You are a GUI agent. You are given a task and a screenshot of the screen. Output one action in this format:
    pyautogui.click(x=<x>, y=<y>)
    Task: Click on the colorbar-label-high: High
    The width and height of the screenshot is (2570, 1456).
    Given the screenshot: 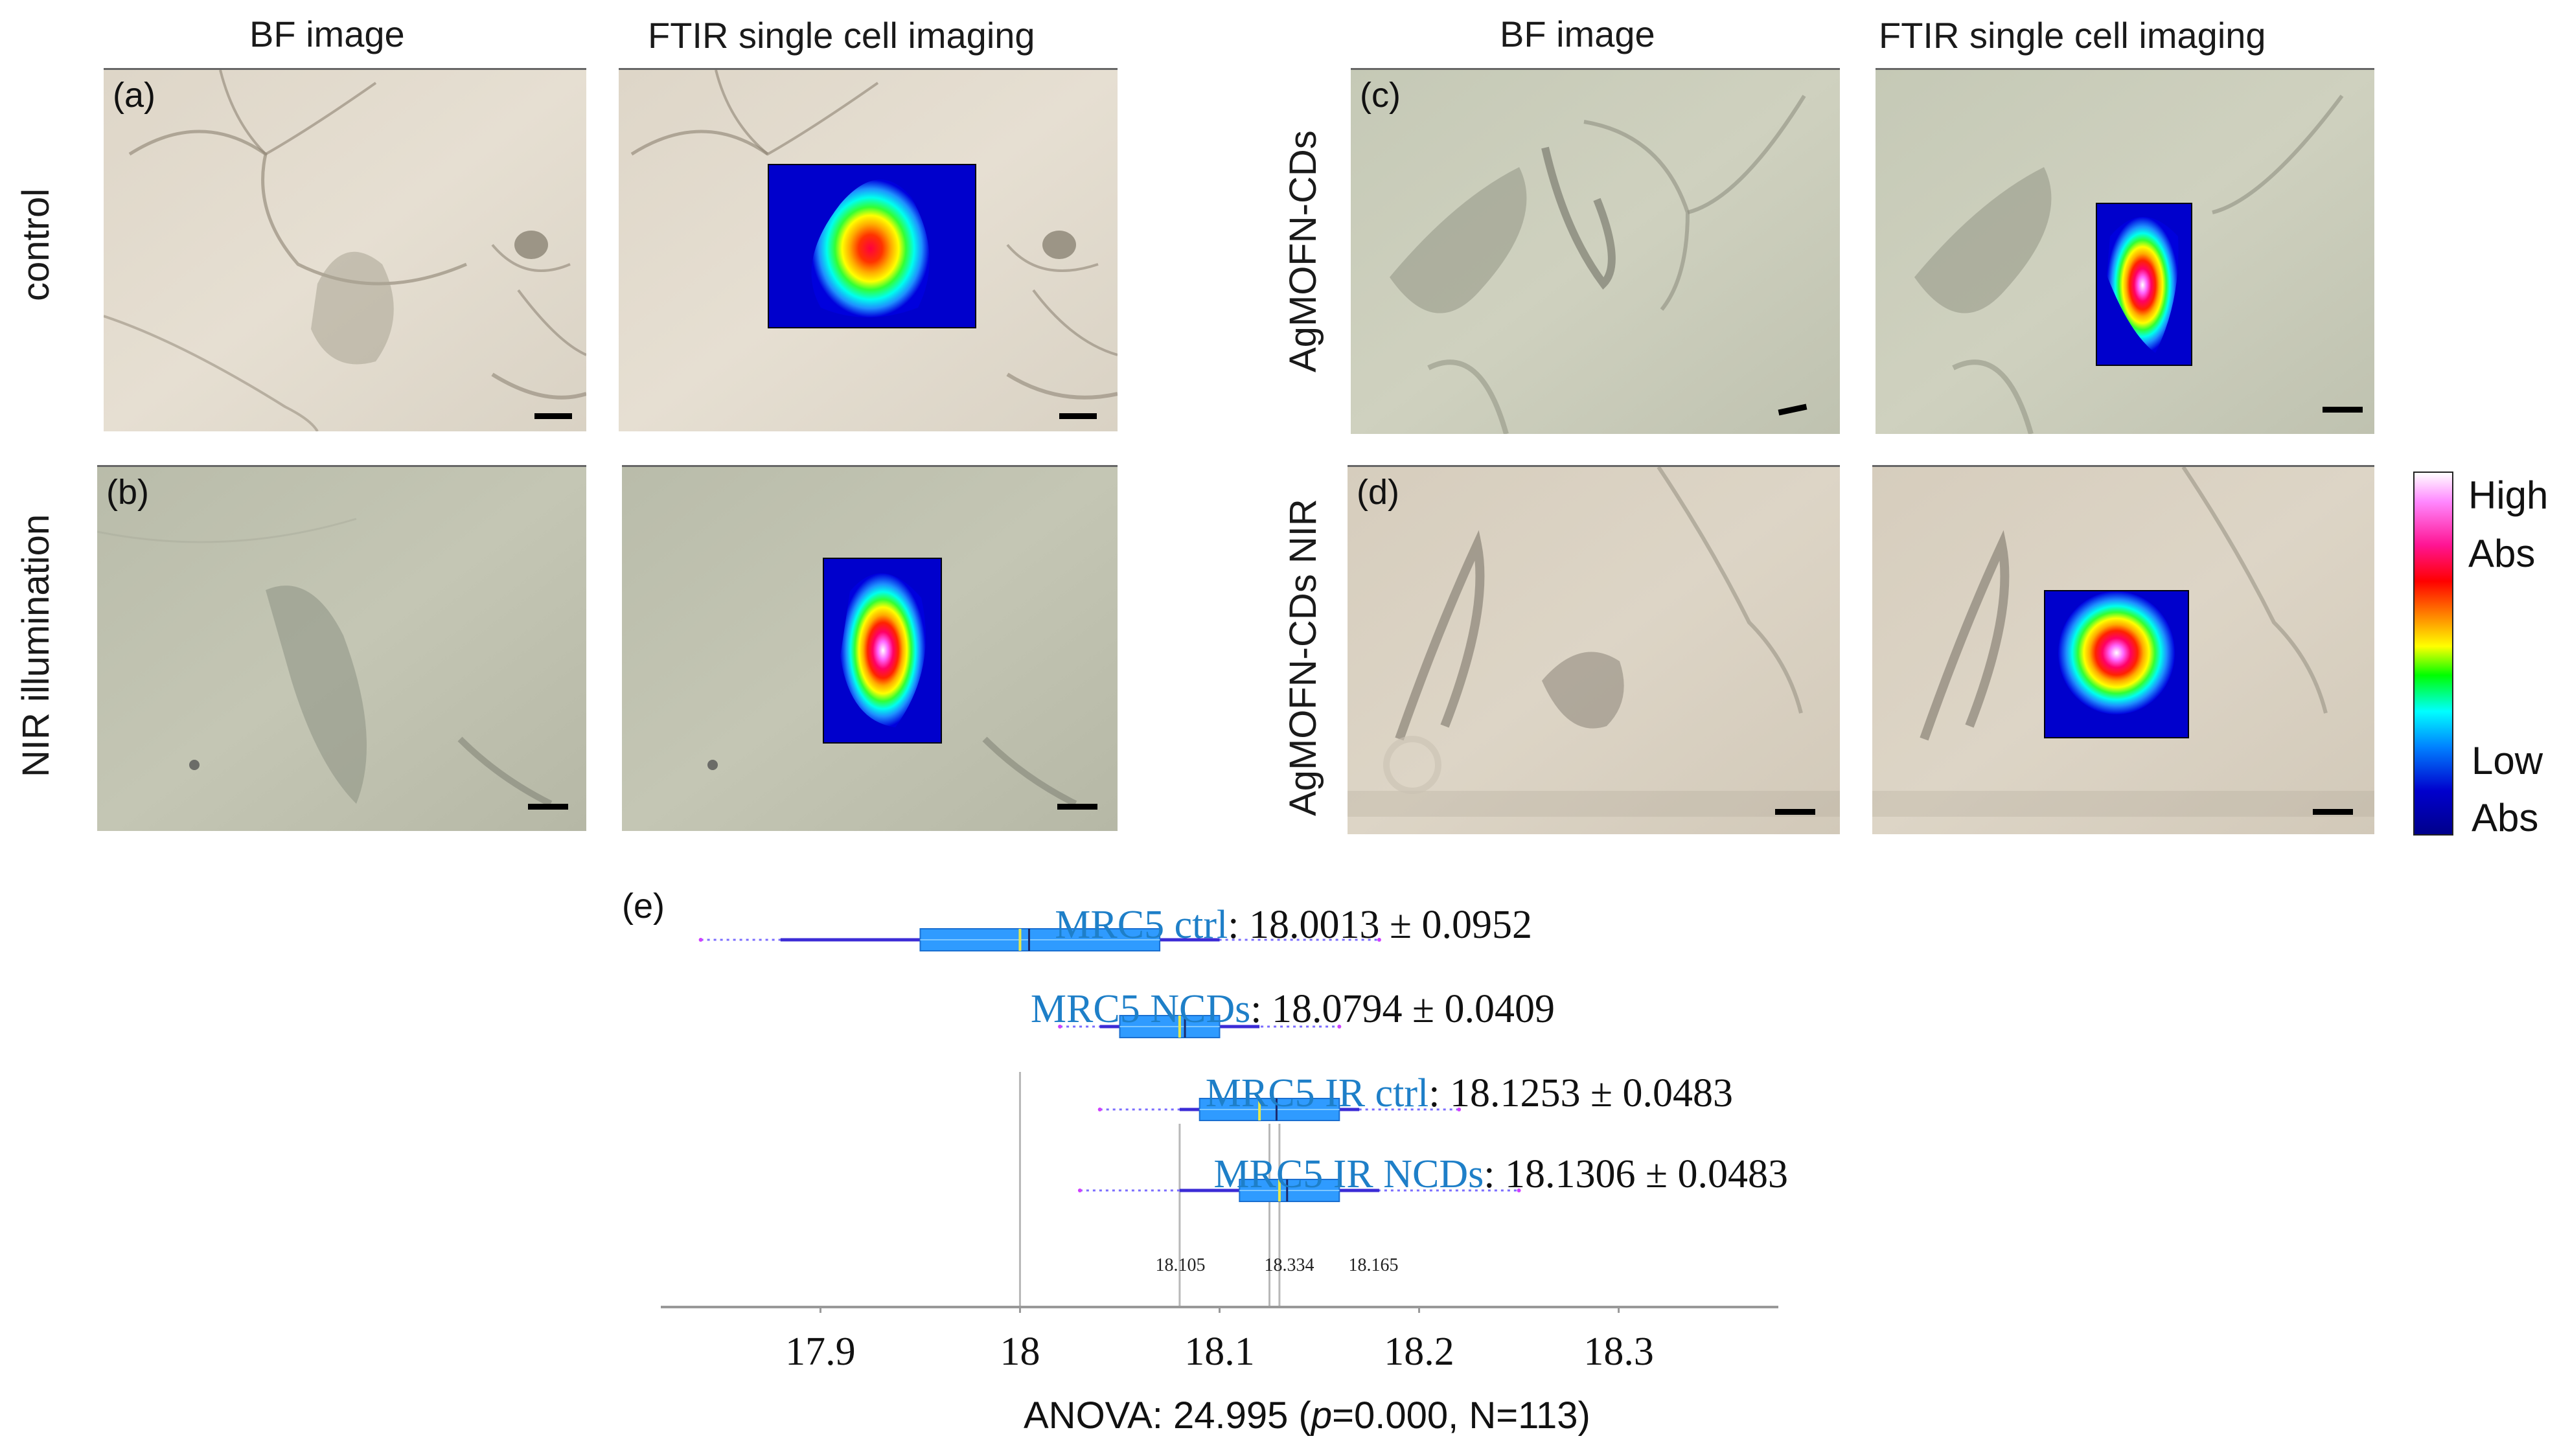 What is the action you would take?
    pyautogui.click(x=2508, y=495)
    